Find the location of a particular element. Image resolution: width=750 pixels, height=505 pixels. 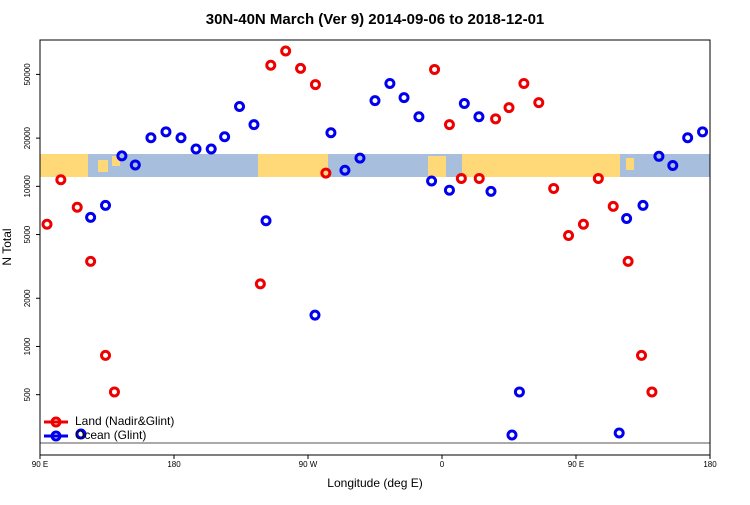

y-tick-label: 2000 is located at coordinates (27, 298).